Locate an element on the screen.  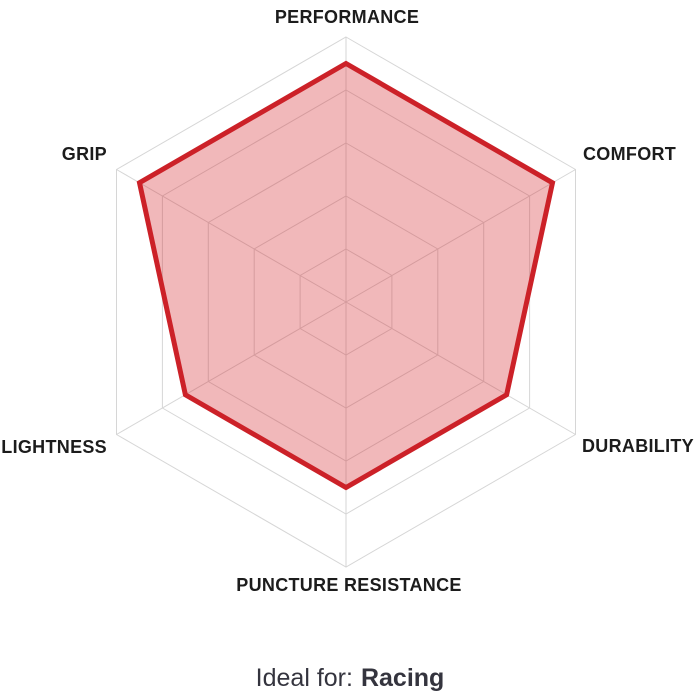
axis-label-lightness: LIGHTNESS is located at coordinates (54, 447).